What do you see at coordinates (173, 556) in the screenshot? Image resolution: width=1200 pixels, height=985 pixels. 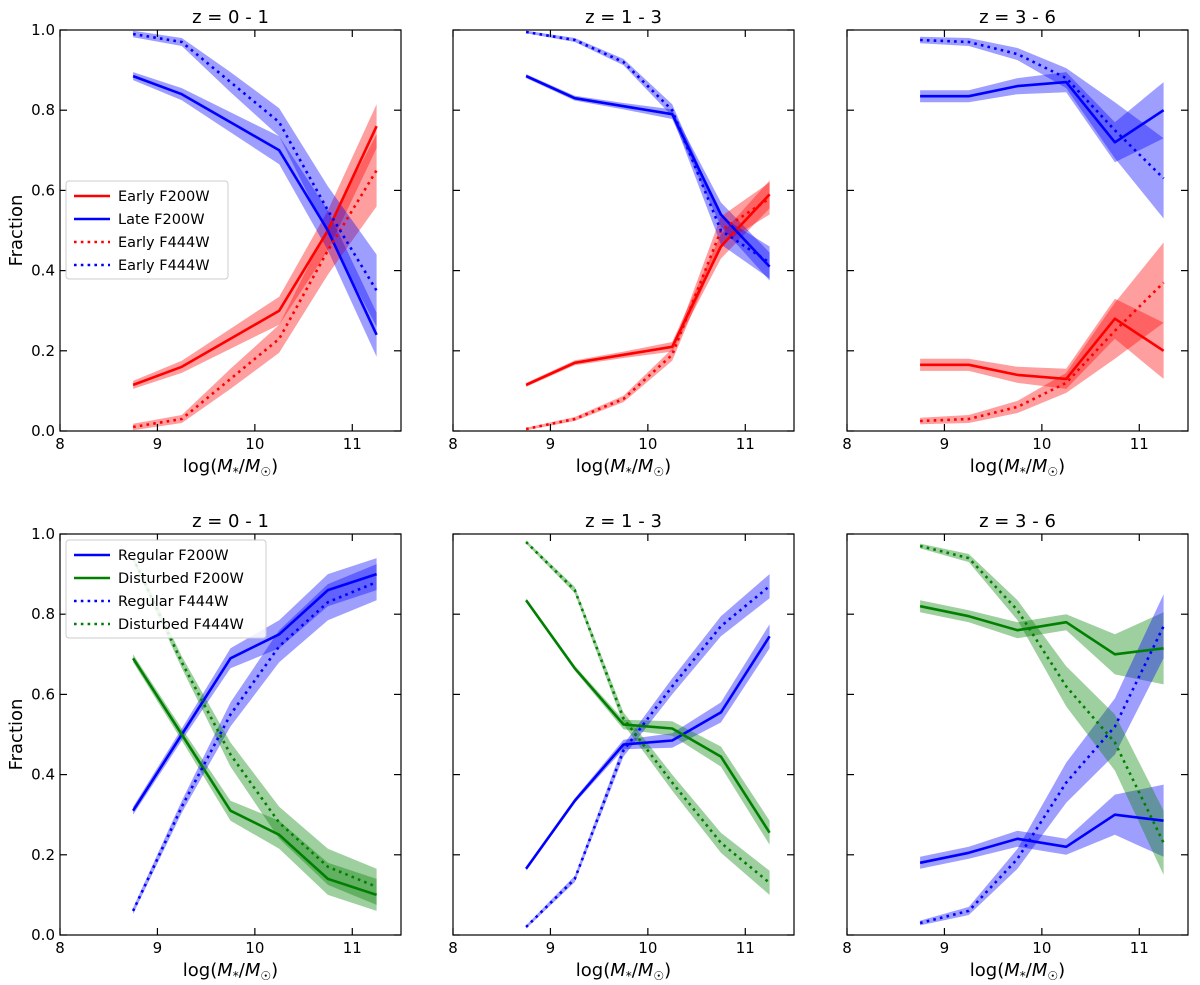 I see `legend-label: Regular F200W` at bounding box center [173, 556].